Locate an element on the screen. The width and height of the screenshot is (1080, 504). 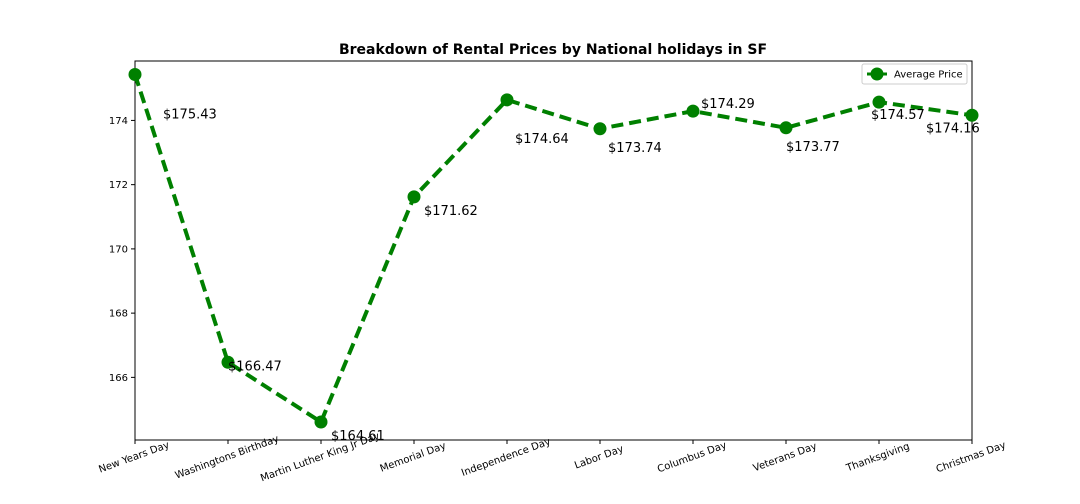
y-tick-label: 168 is located at coordinates (118, 314).